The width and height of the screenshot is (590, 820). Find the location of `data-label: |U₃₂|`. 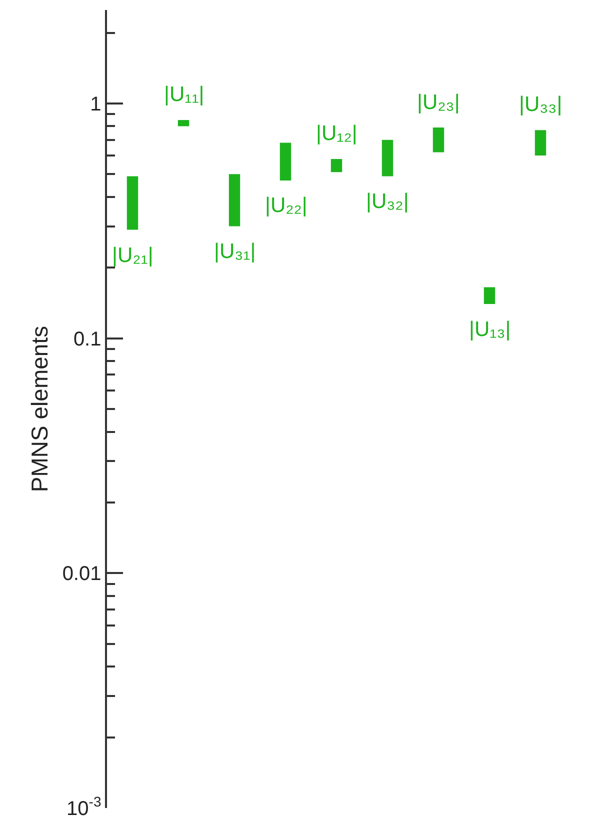

data-label: |U₃₂| is located at coordinates (387, 201).